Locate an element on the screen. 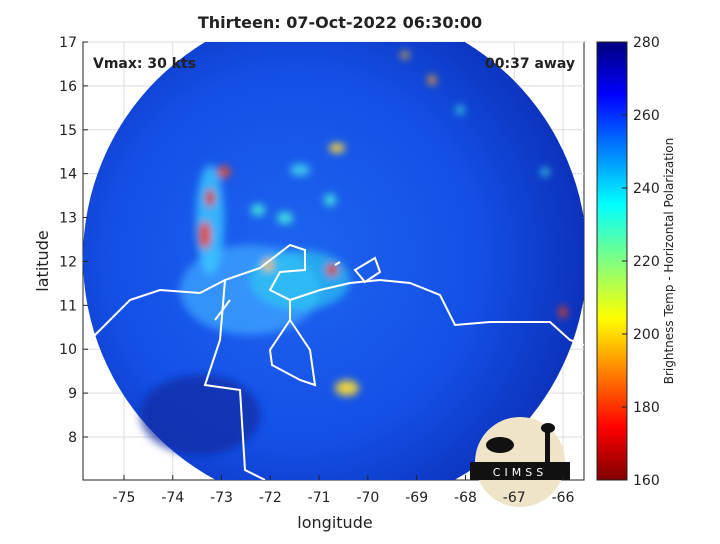 This screenshot has height=544, width=720. title: Thirteen: 07-Oct-2022 06:30:00 is located at coordinates (340, 22).